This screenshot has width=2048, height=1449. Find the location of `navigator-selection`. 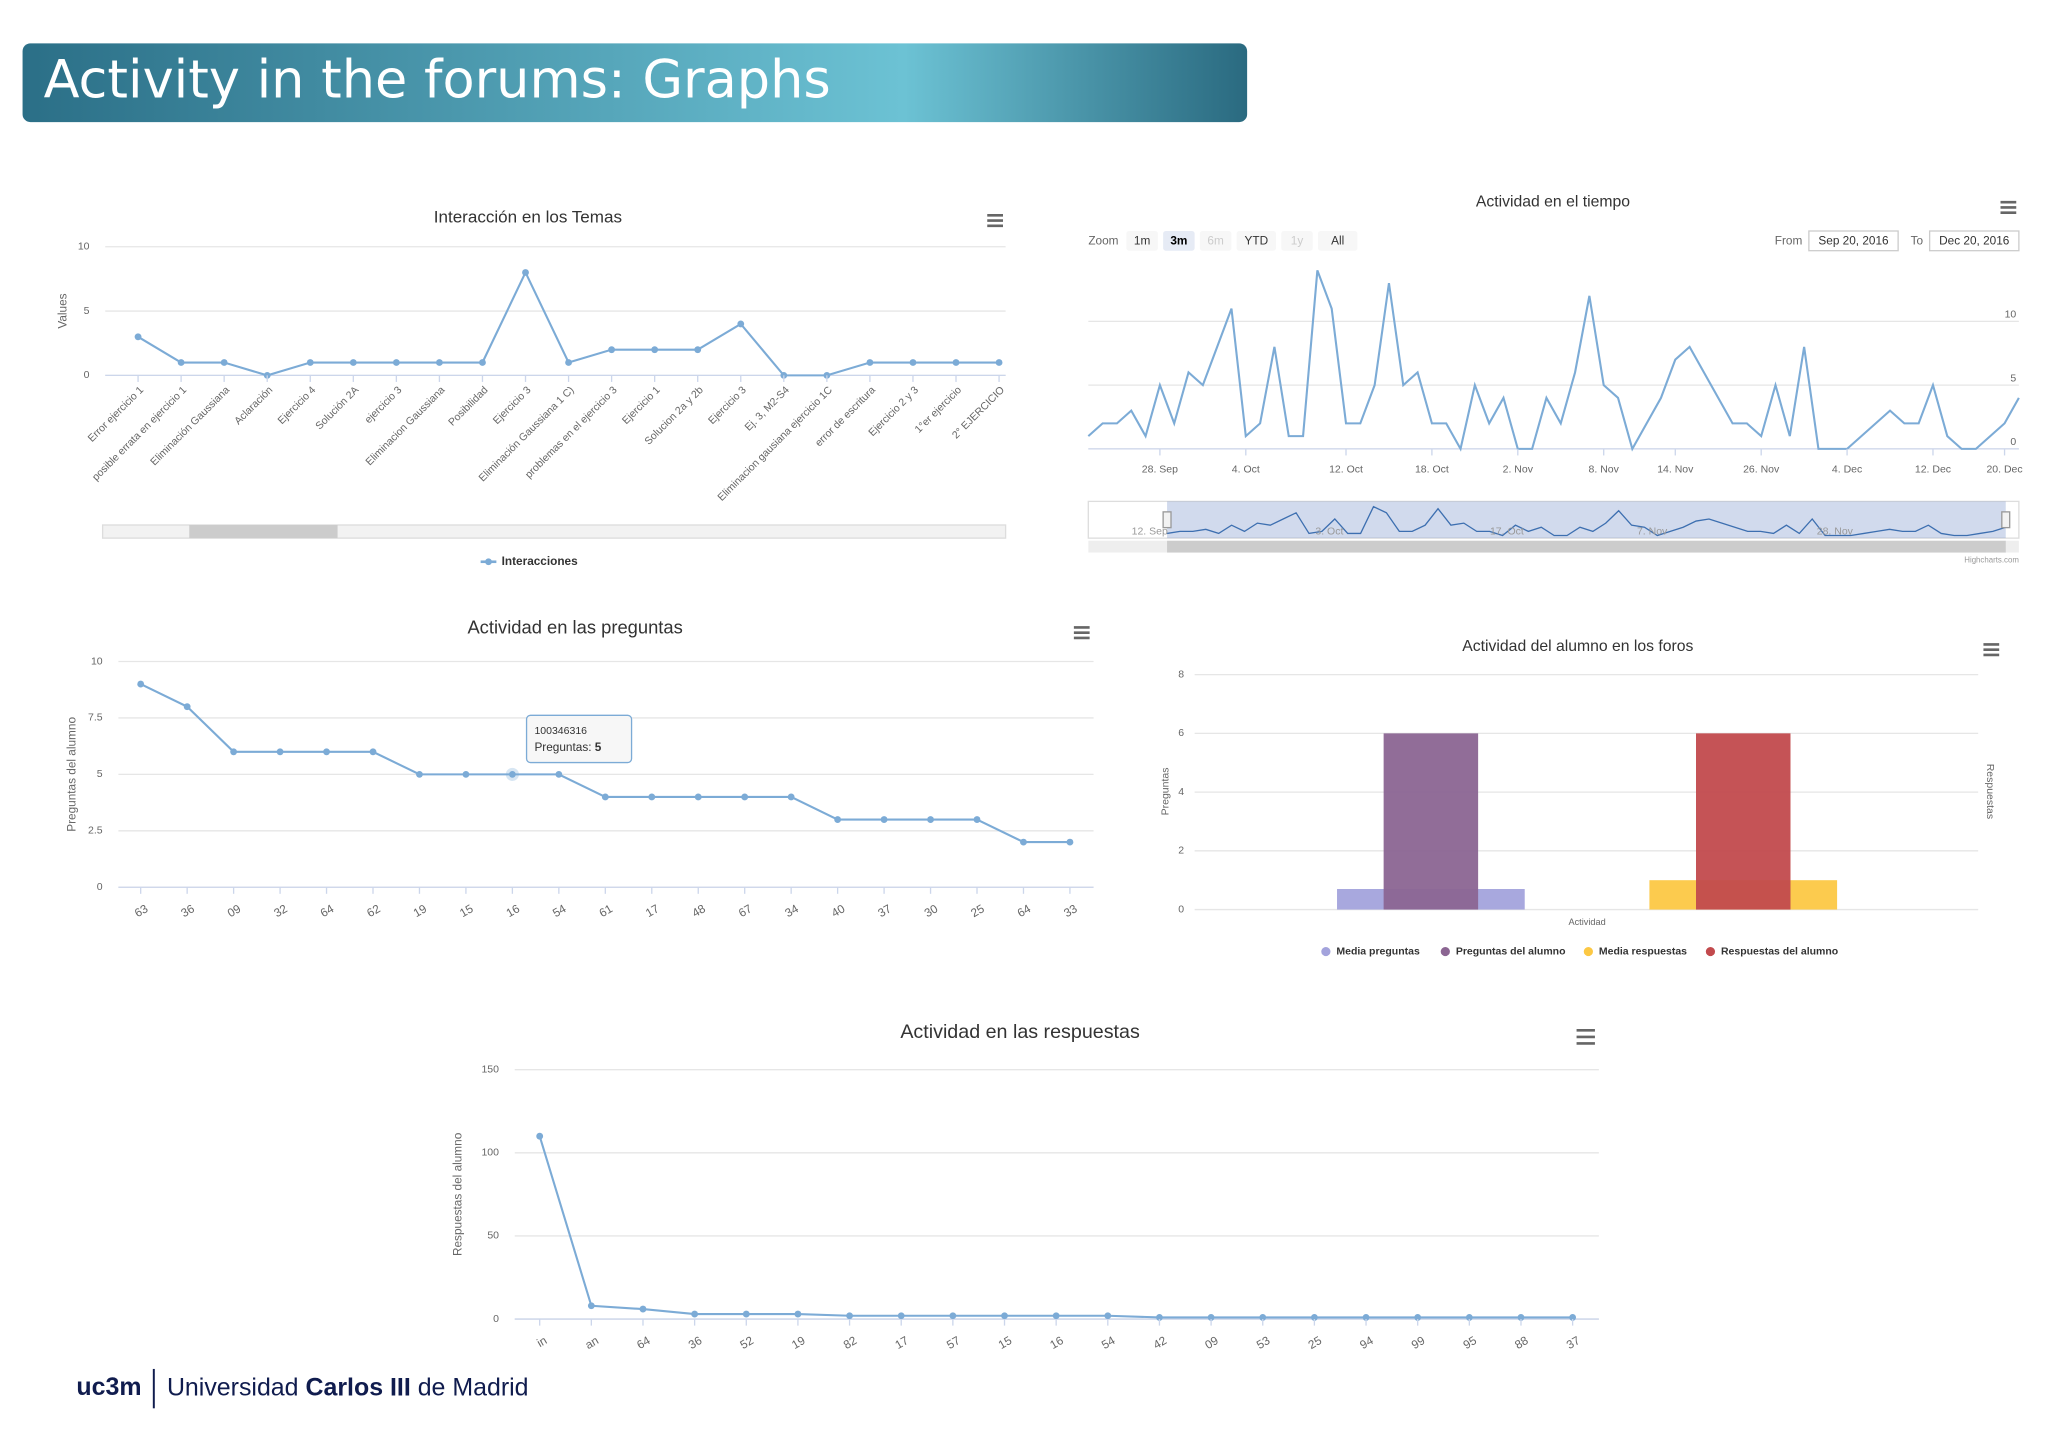

navigator-selection is located at coordinates (1586, 520).